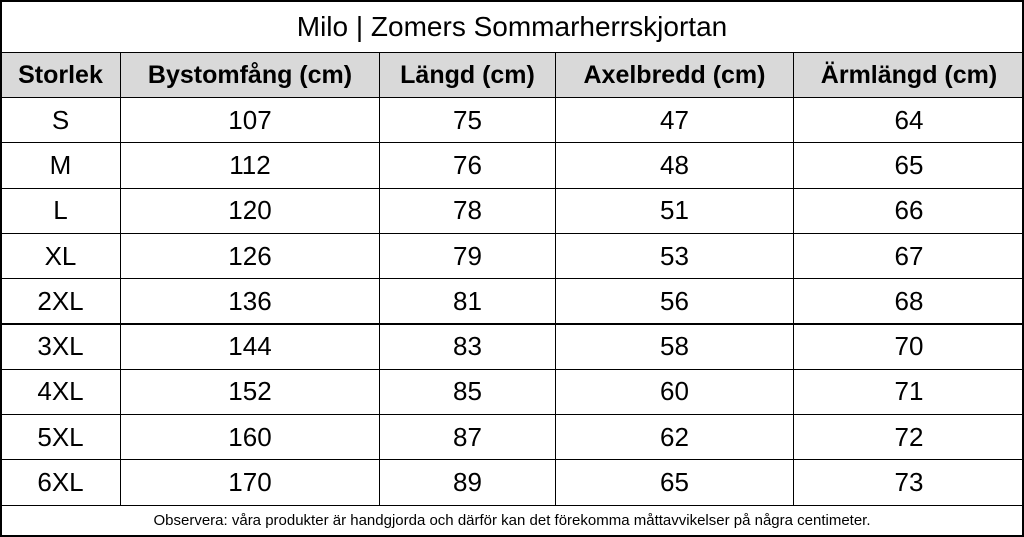 The image size is (1024, 537). I want to click on measure-cell: 126, so click(250, 256).